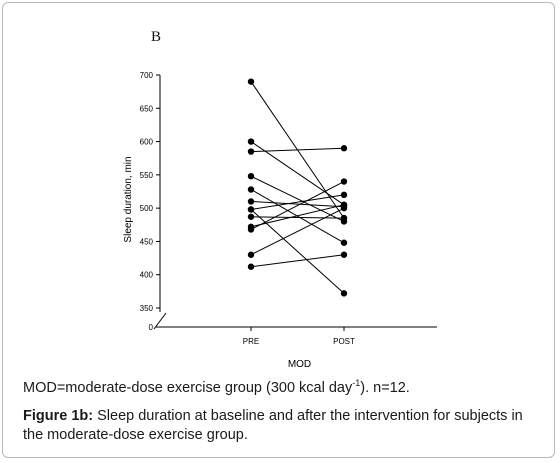 The height and width of the screenshot is (463, 560). Describe the element at coordinates (147, 142) in the screenshot. I see `y-tick-label: 600` at that location.